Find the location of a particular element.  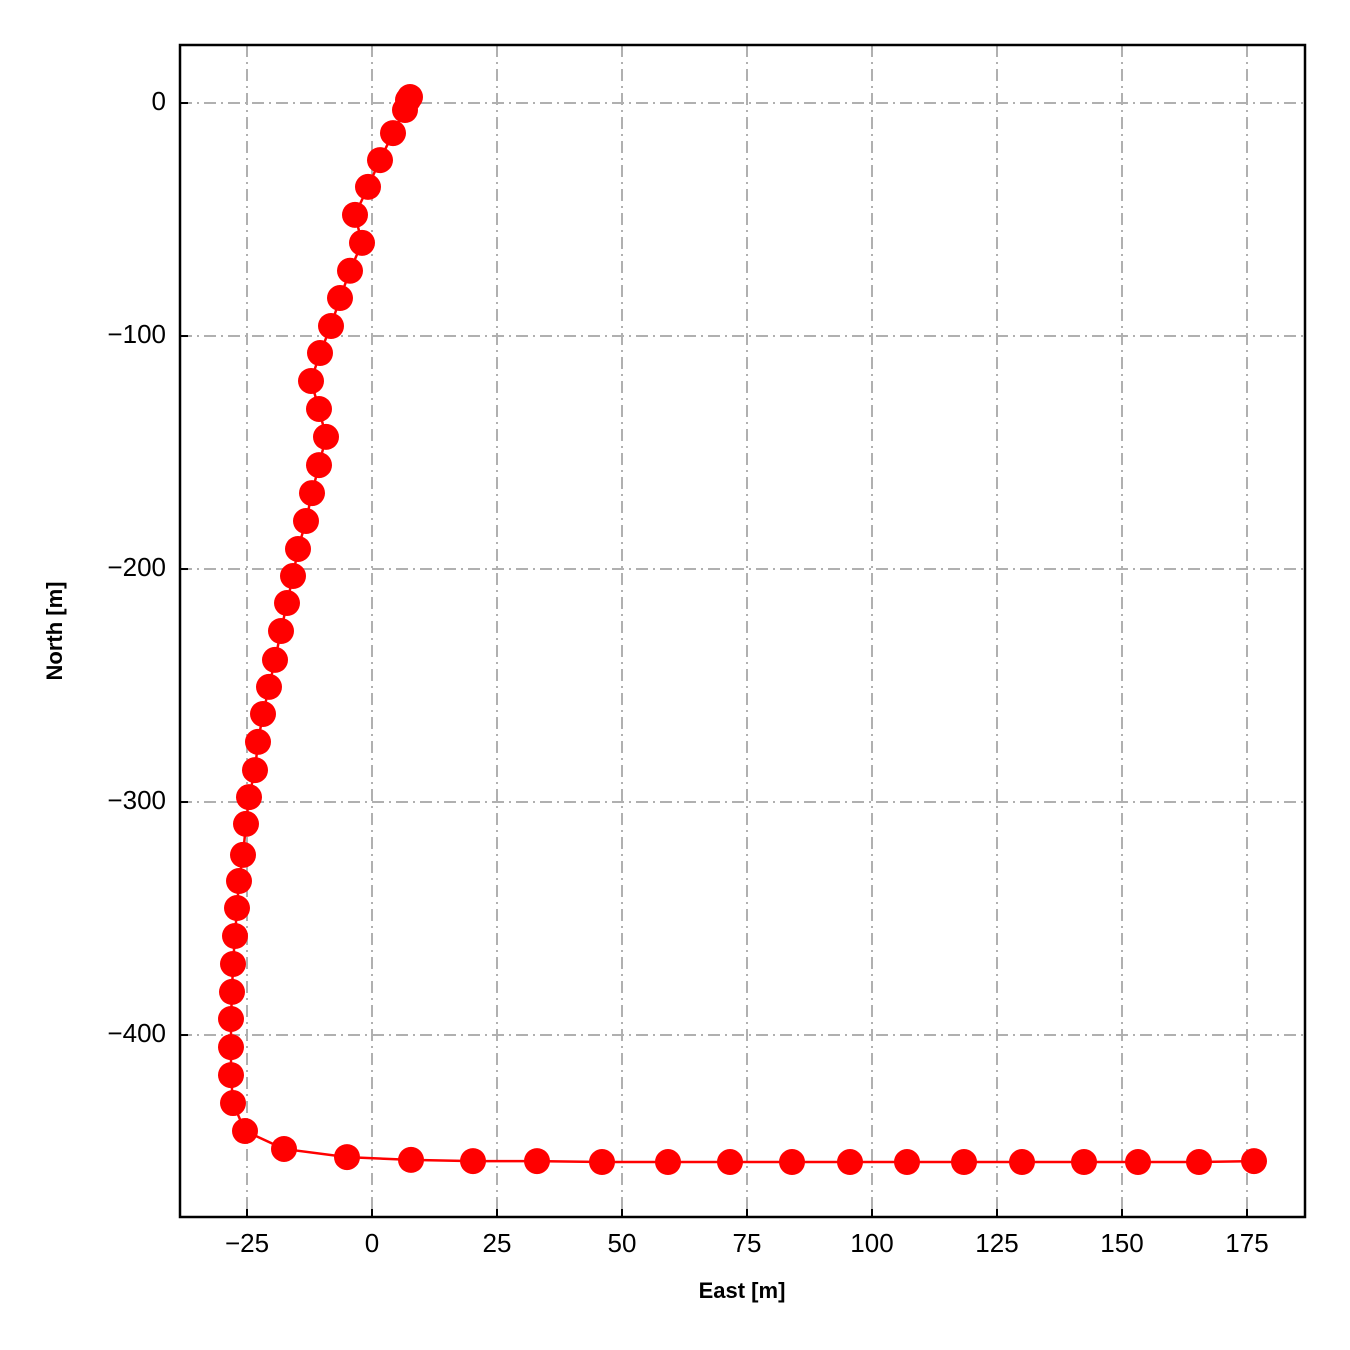

y-tick-label: 0 is located at coordinates (159, 101).